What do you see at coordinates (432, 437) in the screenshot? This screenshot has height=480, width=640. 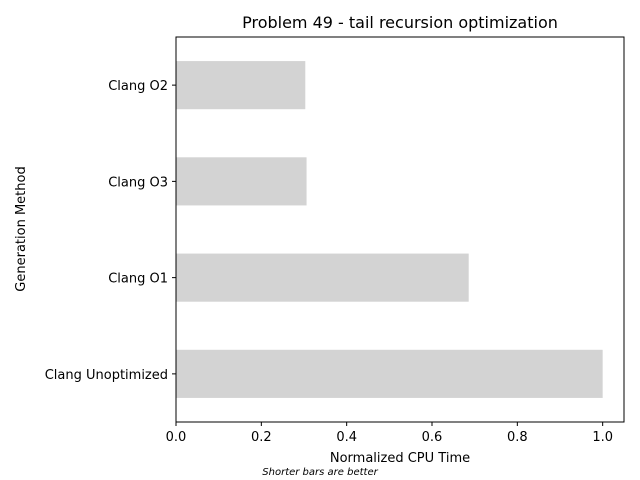 I see `x-tick-label: 0.6` at bounding box center [432, 437].